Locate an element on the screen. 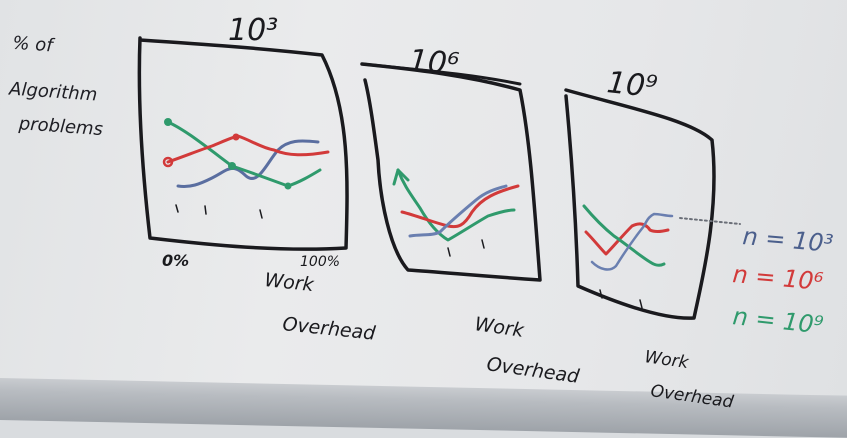 Image resolution: width=847 pixels, height=438 pixels. legend-leader-line is located at coordinates (710, 221).